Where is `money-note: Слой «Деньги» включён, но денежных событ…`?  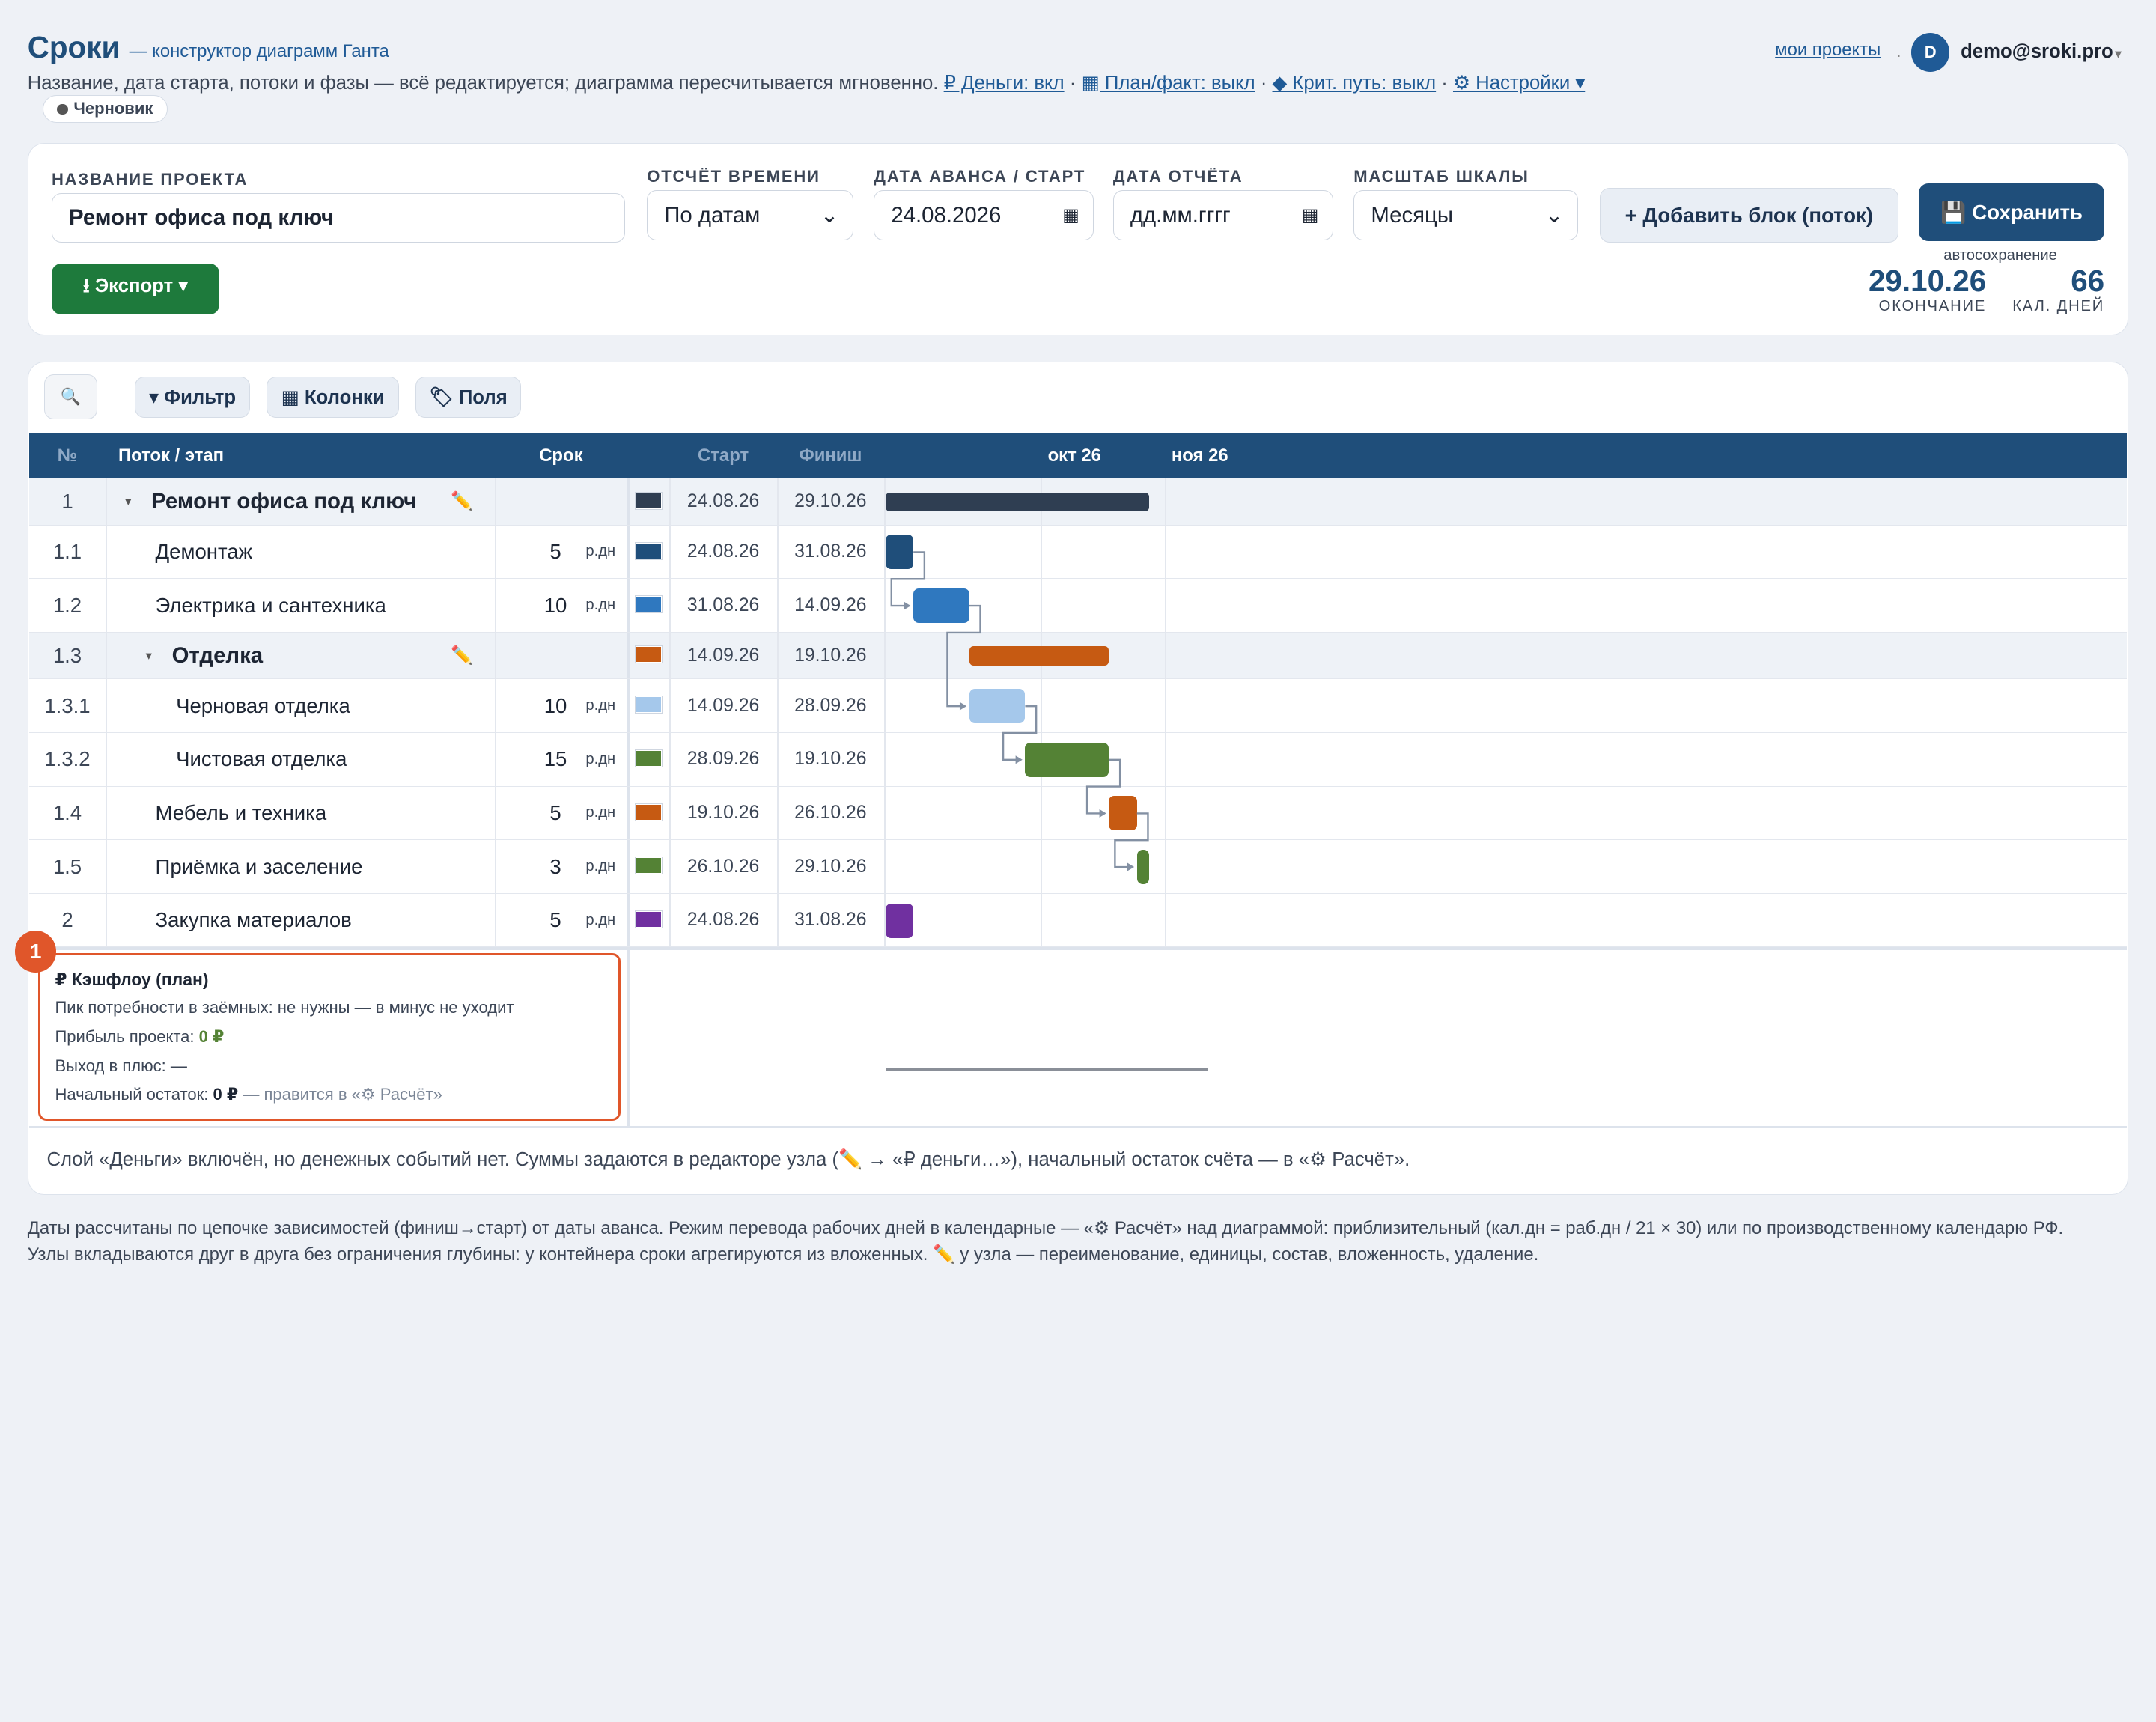
money-note: Слой «Деньги» включён, но денежных событ… is located at coordinates (728, 1159).